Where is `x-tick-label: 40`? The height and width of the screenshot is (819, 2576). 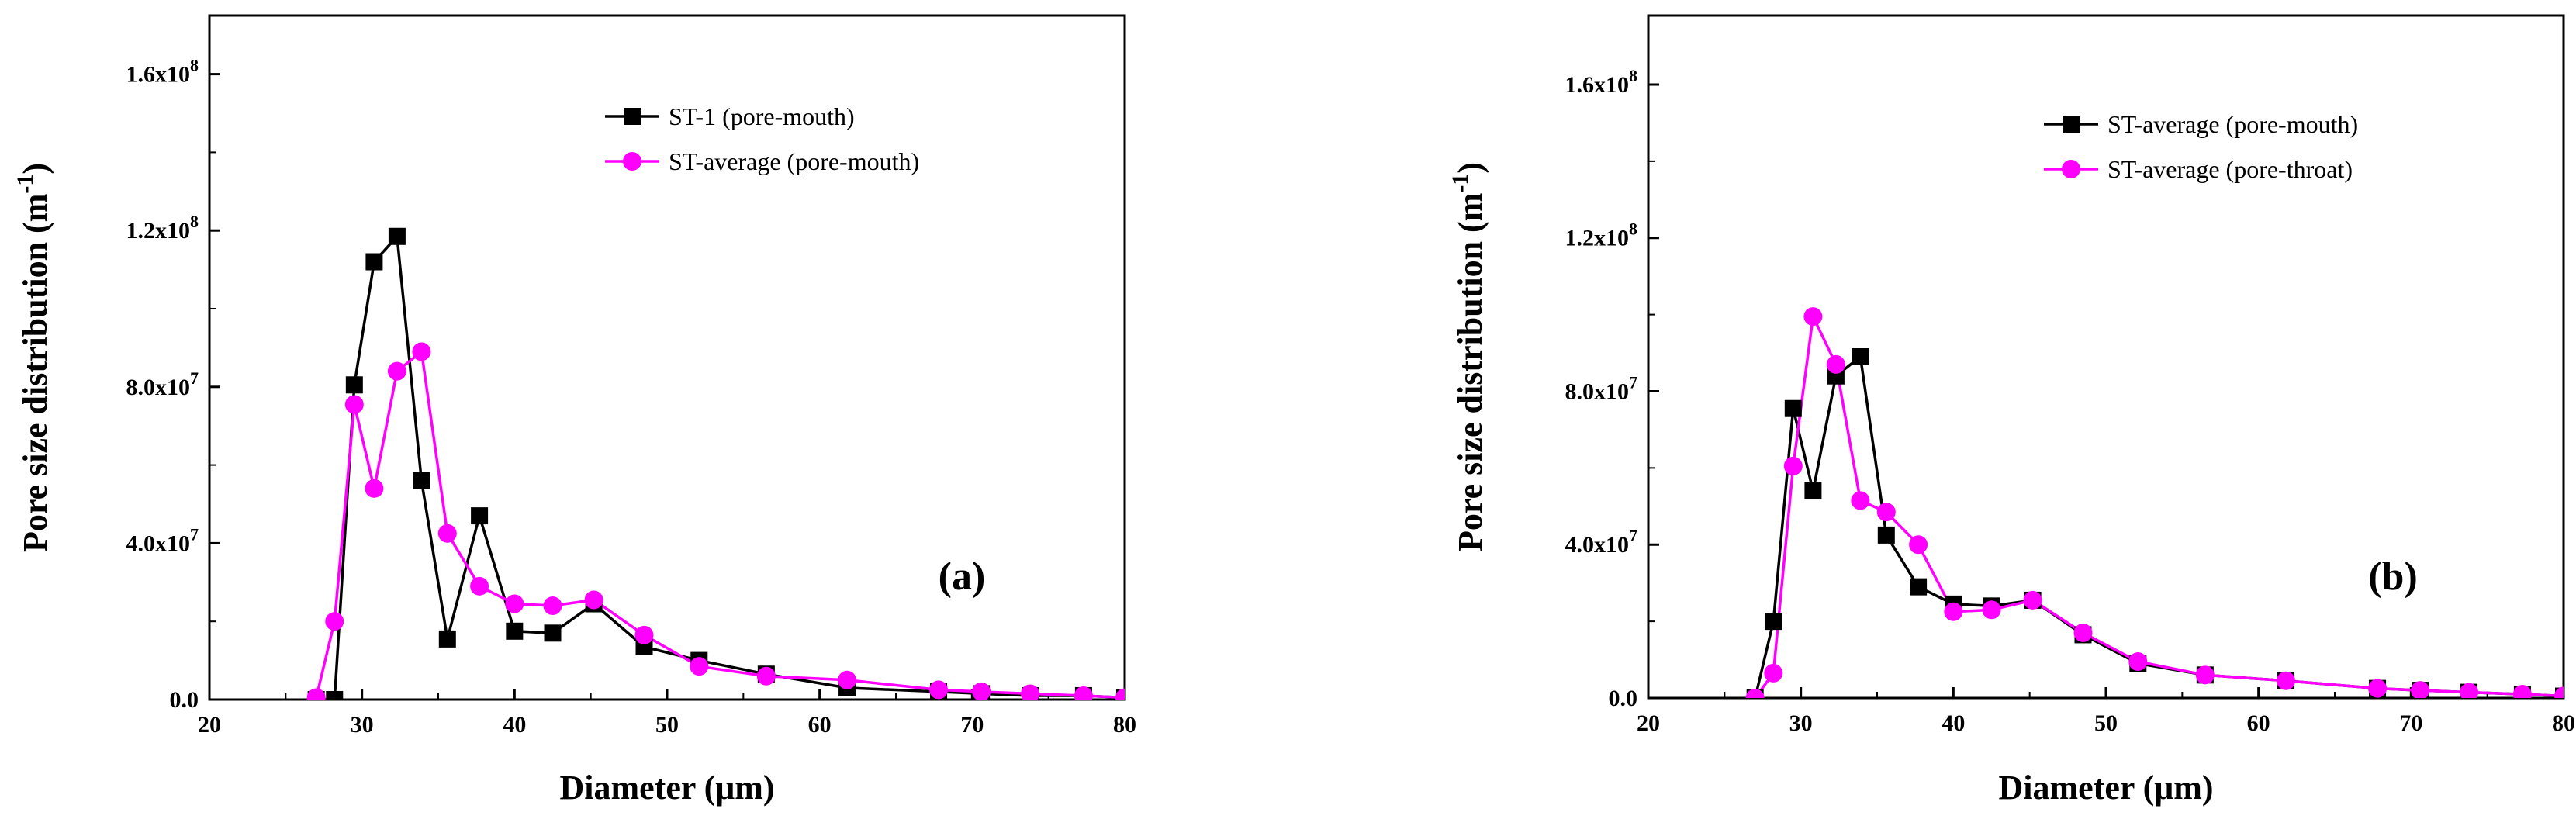 x-tick-label: 40 is located at coordinates (514, 725).